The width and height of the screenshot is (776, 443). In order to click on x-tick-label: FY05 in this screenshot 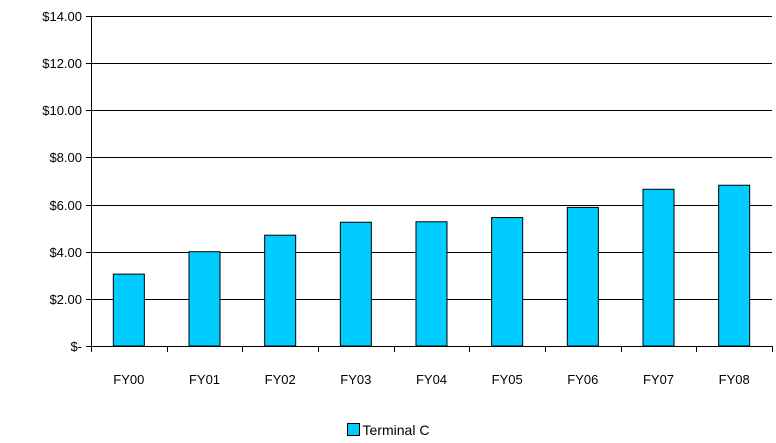, I will do `click(507, 379)`.